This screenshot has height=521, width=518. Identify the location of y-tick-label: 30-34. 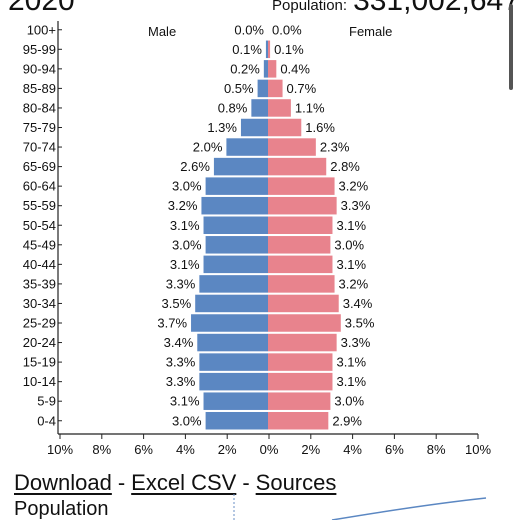
(39, 303).